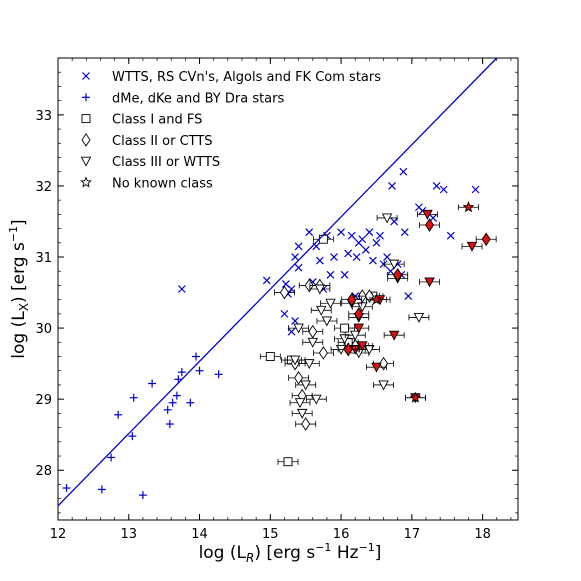 Image resolution: width=581 pixels, height=581 pixels. Describe the element at coordinates (198, 98) in the screenshot. I see `legend-entry: dMe, dKe and BY Dra stars` at that location.